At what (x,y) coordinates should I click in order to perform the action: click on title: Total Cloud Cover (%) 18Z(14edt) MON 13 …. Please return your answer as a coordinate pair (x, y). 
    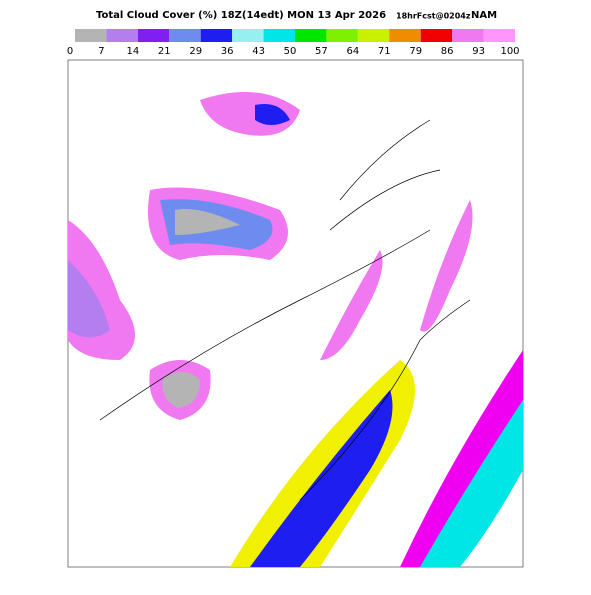
    Looking at the image, I should click on (241, 15).